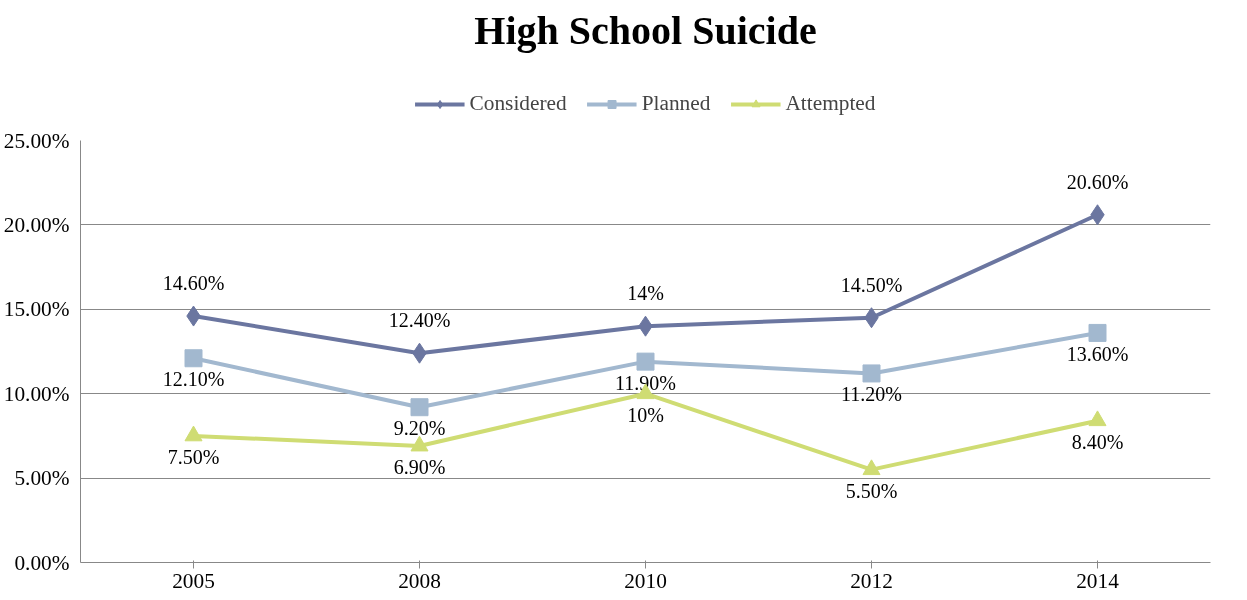 This screenshot has height=600, width=1247. I want to click on data-label: 10%, so click(645, 414).